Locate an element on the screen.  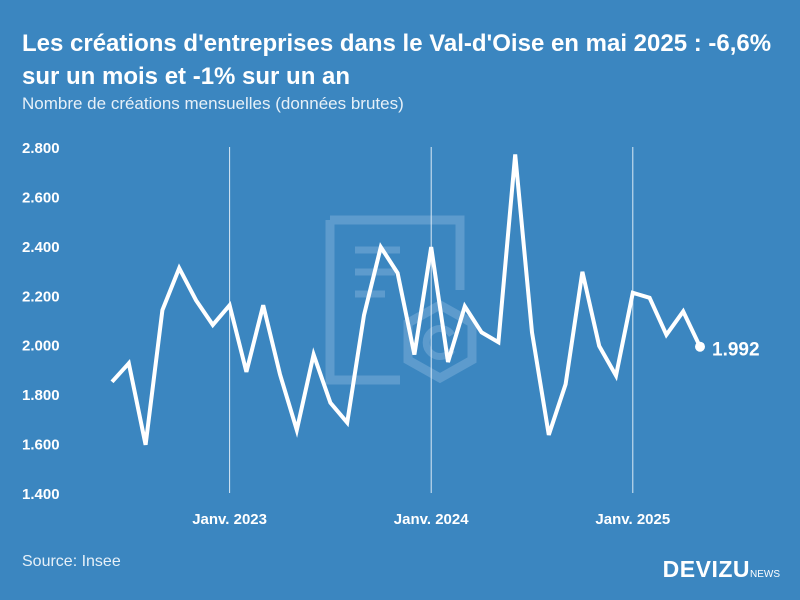
y-axis: 1.400 1.600 1.800 2.000 2.200 2.400 2.600 2.800 is located at coordinates (41, 321).